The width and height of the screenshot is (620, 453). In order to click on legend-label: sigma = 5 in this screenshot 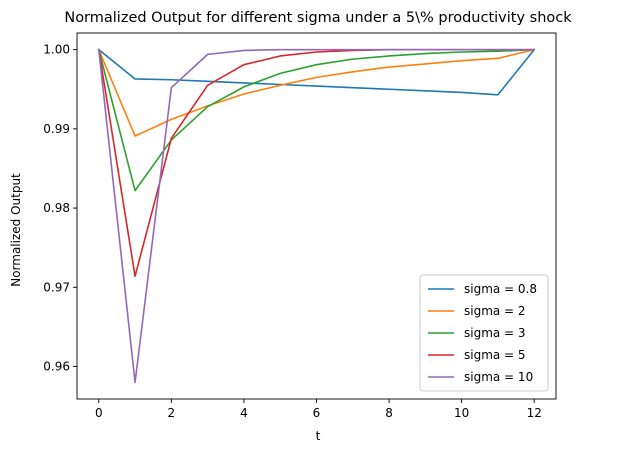, I will do `click(495, 355)`.